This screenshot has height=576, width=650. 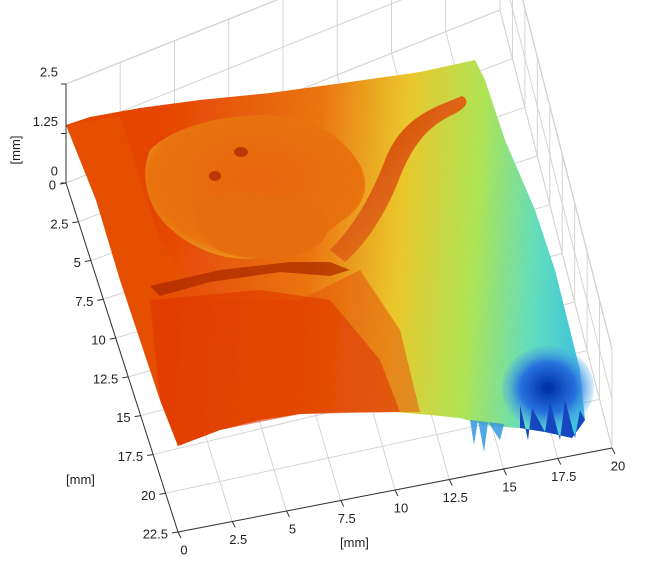 What do you see at coordinates (123, 417) in the screenshot?
I see `y-tick-label-6: 15` at bounding box center [123, 417].